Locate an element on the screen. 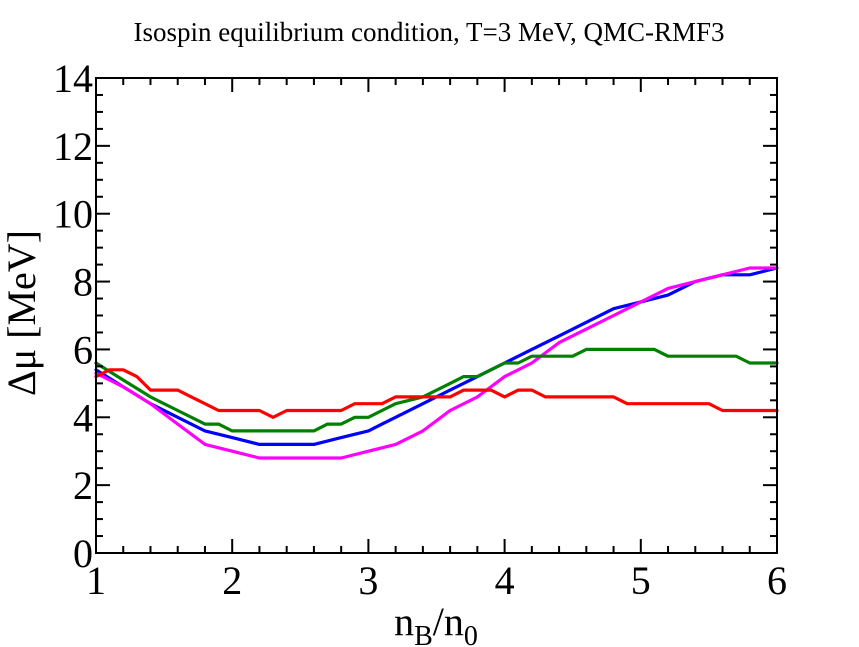 This screenshot has width=859, height=647. x-axis-label: nB/n0 is located at coordinates (436, 623).